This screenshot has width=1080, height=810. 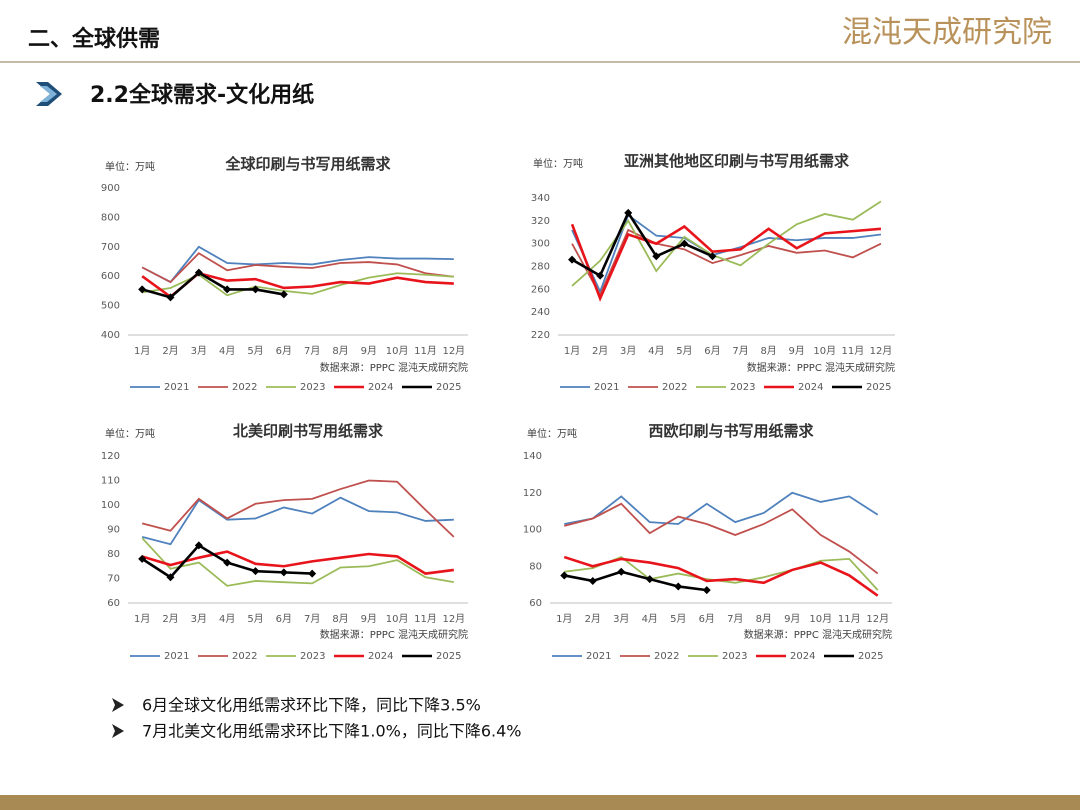 What do you see at coordinates (540, 335) in the screenshot?
I see `y-tick-label: 220` at bounding box center [540, 335].